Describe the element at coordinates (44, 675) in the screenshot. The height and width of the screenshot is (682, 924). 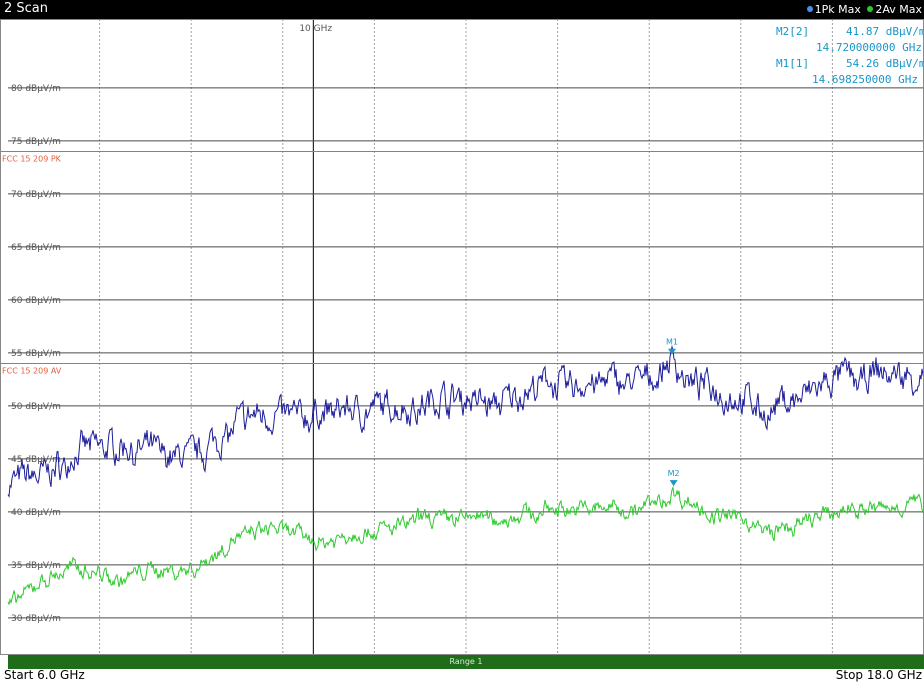
I see `start-frequency: Start 6.0 GHz` at that location.